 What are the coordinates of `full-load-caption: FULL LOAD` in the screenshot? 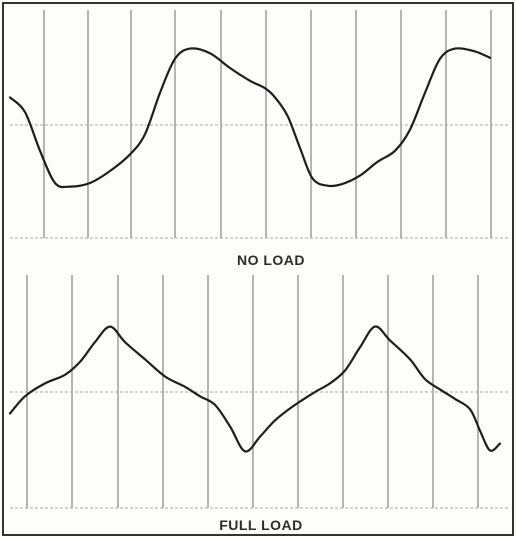 It's located at (261, 525).